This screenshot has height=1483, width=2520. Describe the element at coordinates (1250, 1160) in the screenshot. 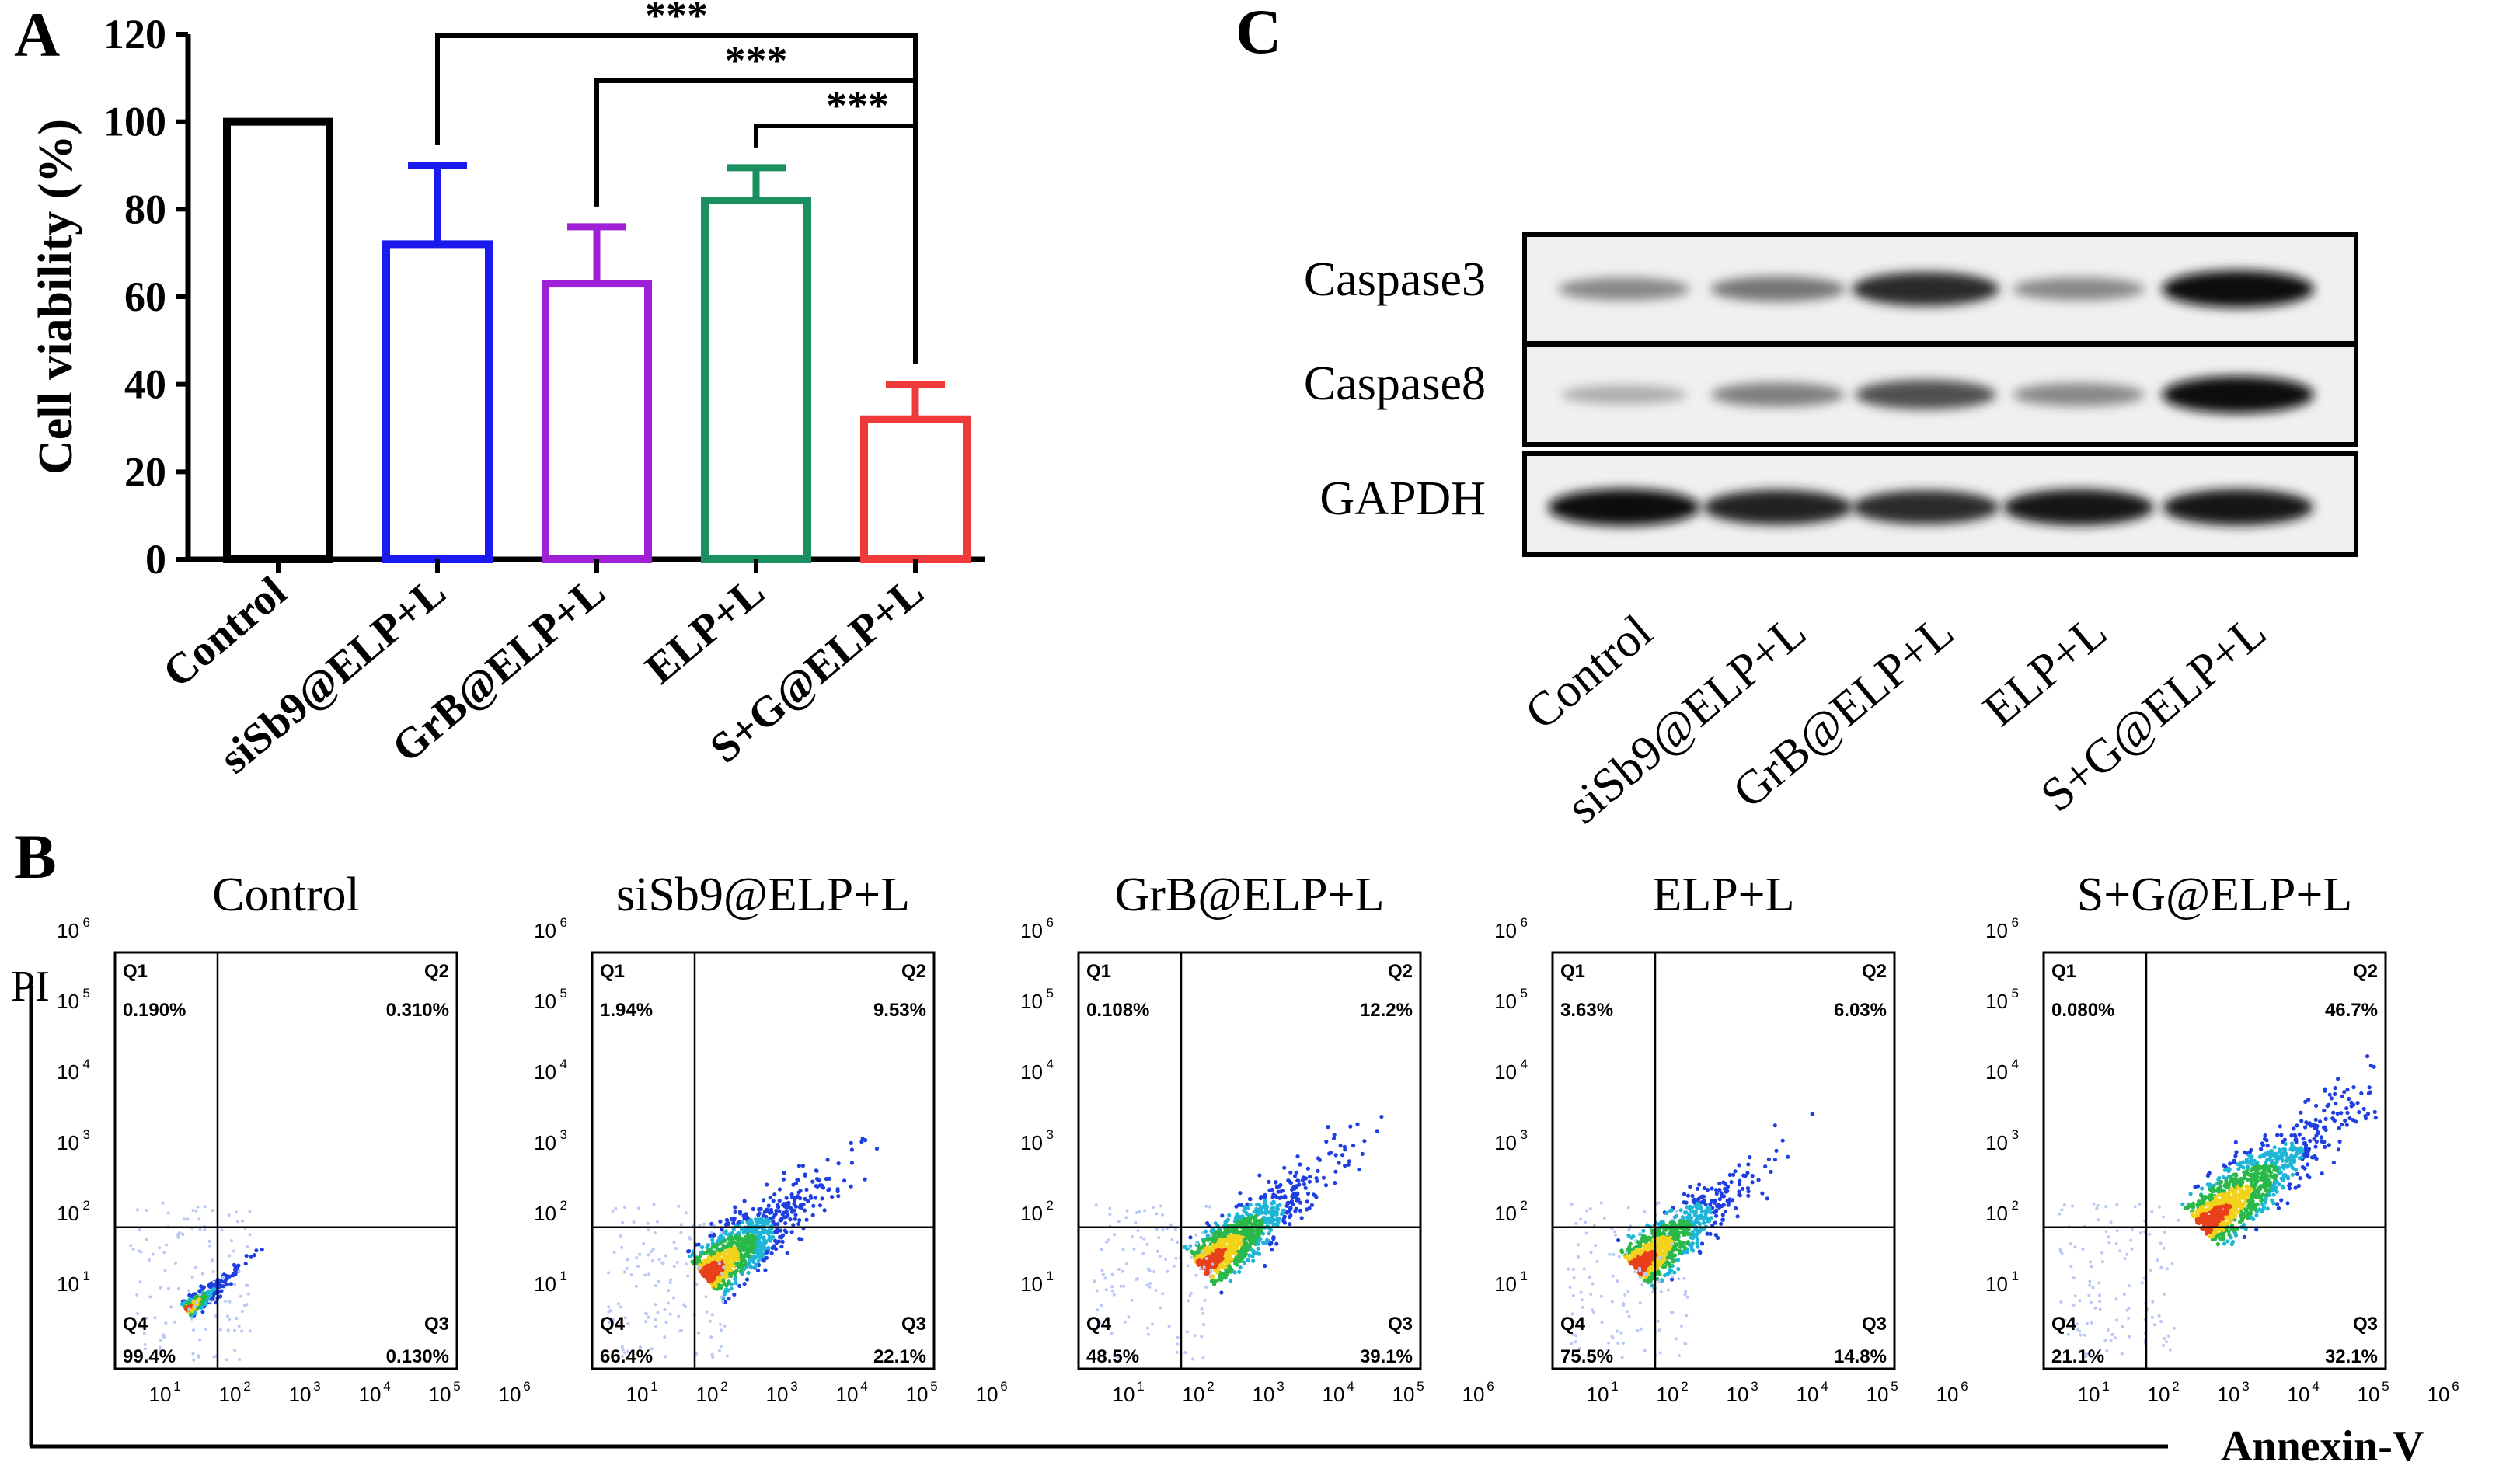

I see `plot-frame` at that location.